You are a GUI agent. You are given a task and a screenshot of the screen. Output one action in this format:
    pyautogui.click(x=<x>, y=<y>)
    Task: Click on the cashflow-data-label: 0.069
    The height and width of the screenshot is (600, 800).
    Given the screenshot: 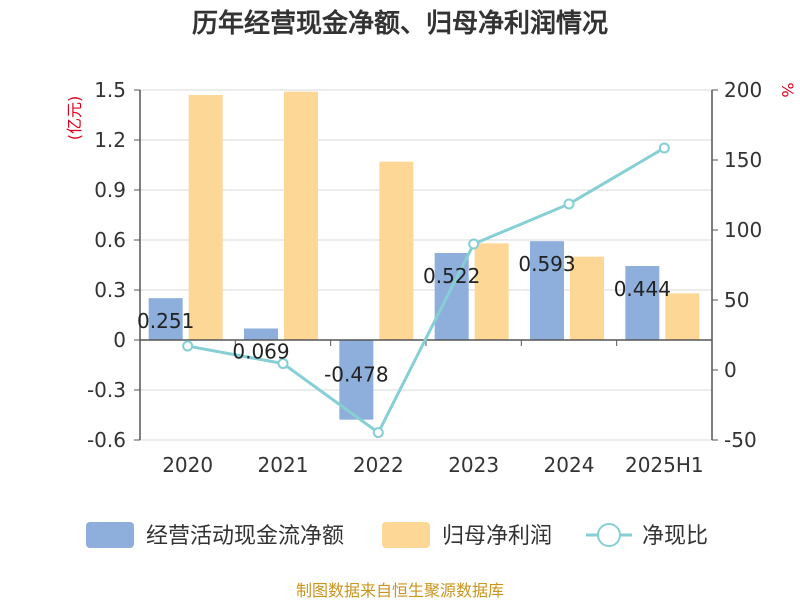 What is the action you would take?
    pyautogui.click(x=260, y=352)
    